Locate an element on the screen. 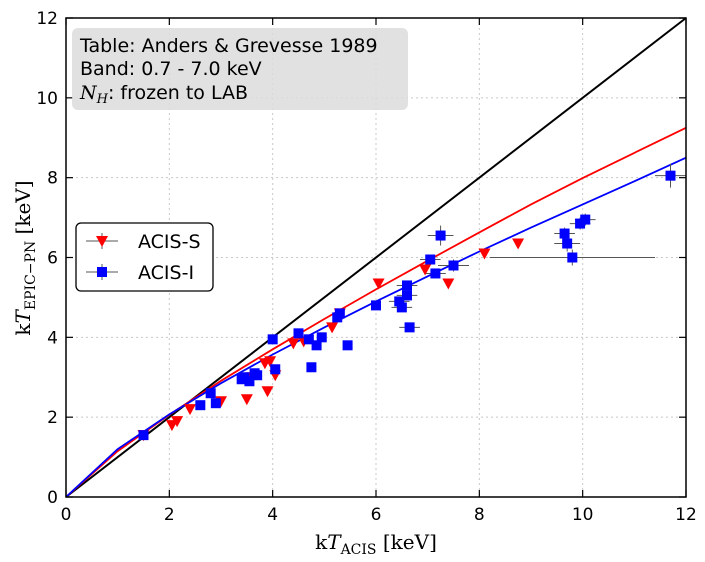 Image resolution: width=705 pixels, height=562 pixels. annotation-line-band: Band: 0.7 - 7.0 keV is located at coordinates (171, 69).